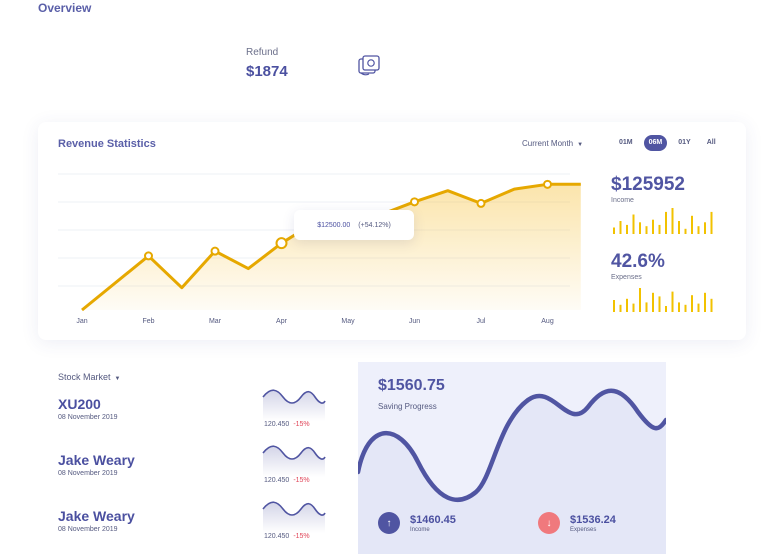 This screenshot has width=784, height=558. I want to click on tab-01m: 01M, so click(626, 142).